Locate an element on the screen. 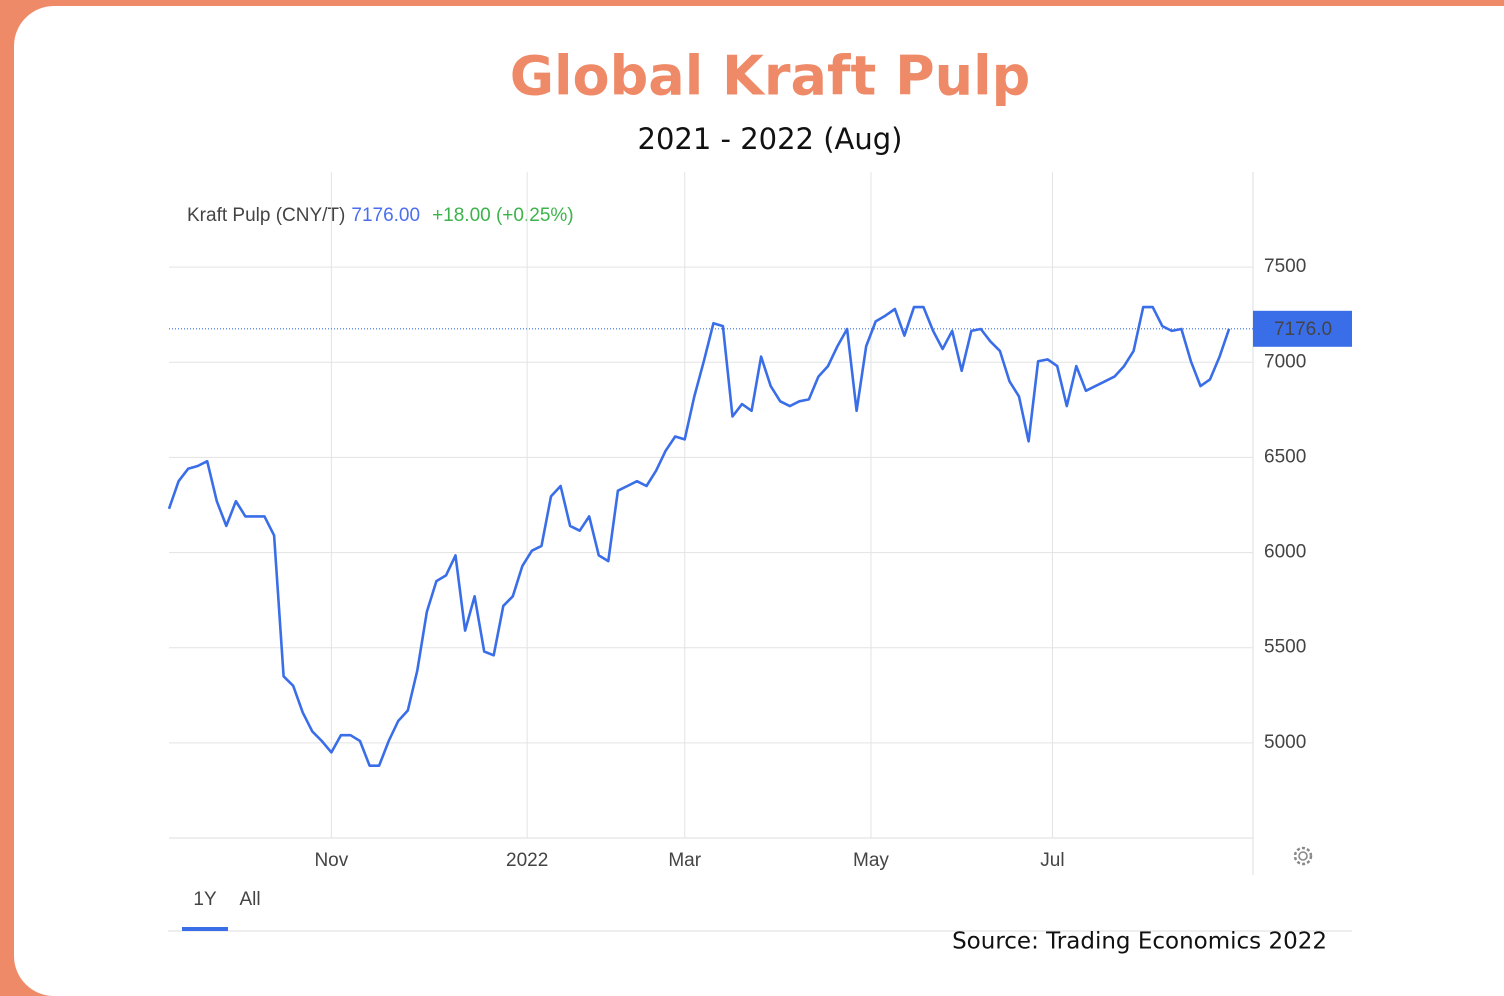 This screenshot has width=1504, height=996. x-tick-label: Jul is located at coordinates (1052, 860).